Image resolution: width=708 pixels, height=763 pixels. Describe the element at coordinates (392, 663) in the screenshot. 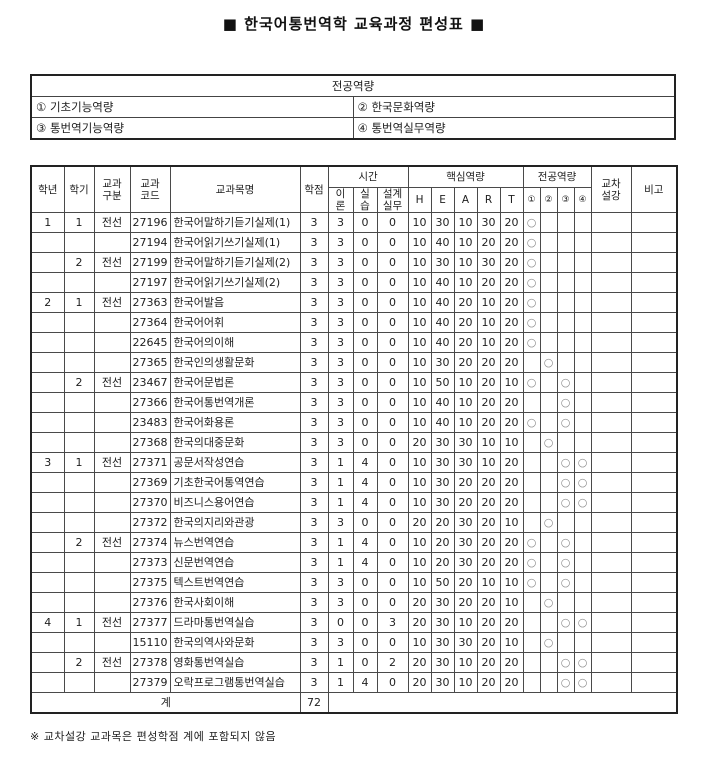

I see `cell-design: 2` at that location.